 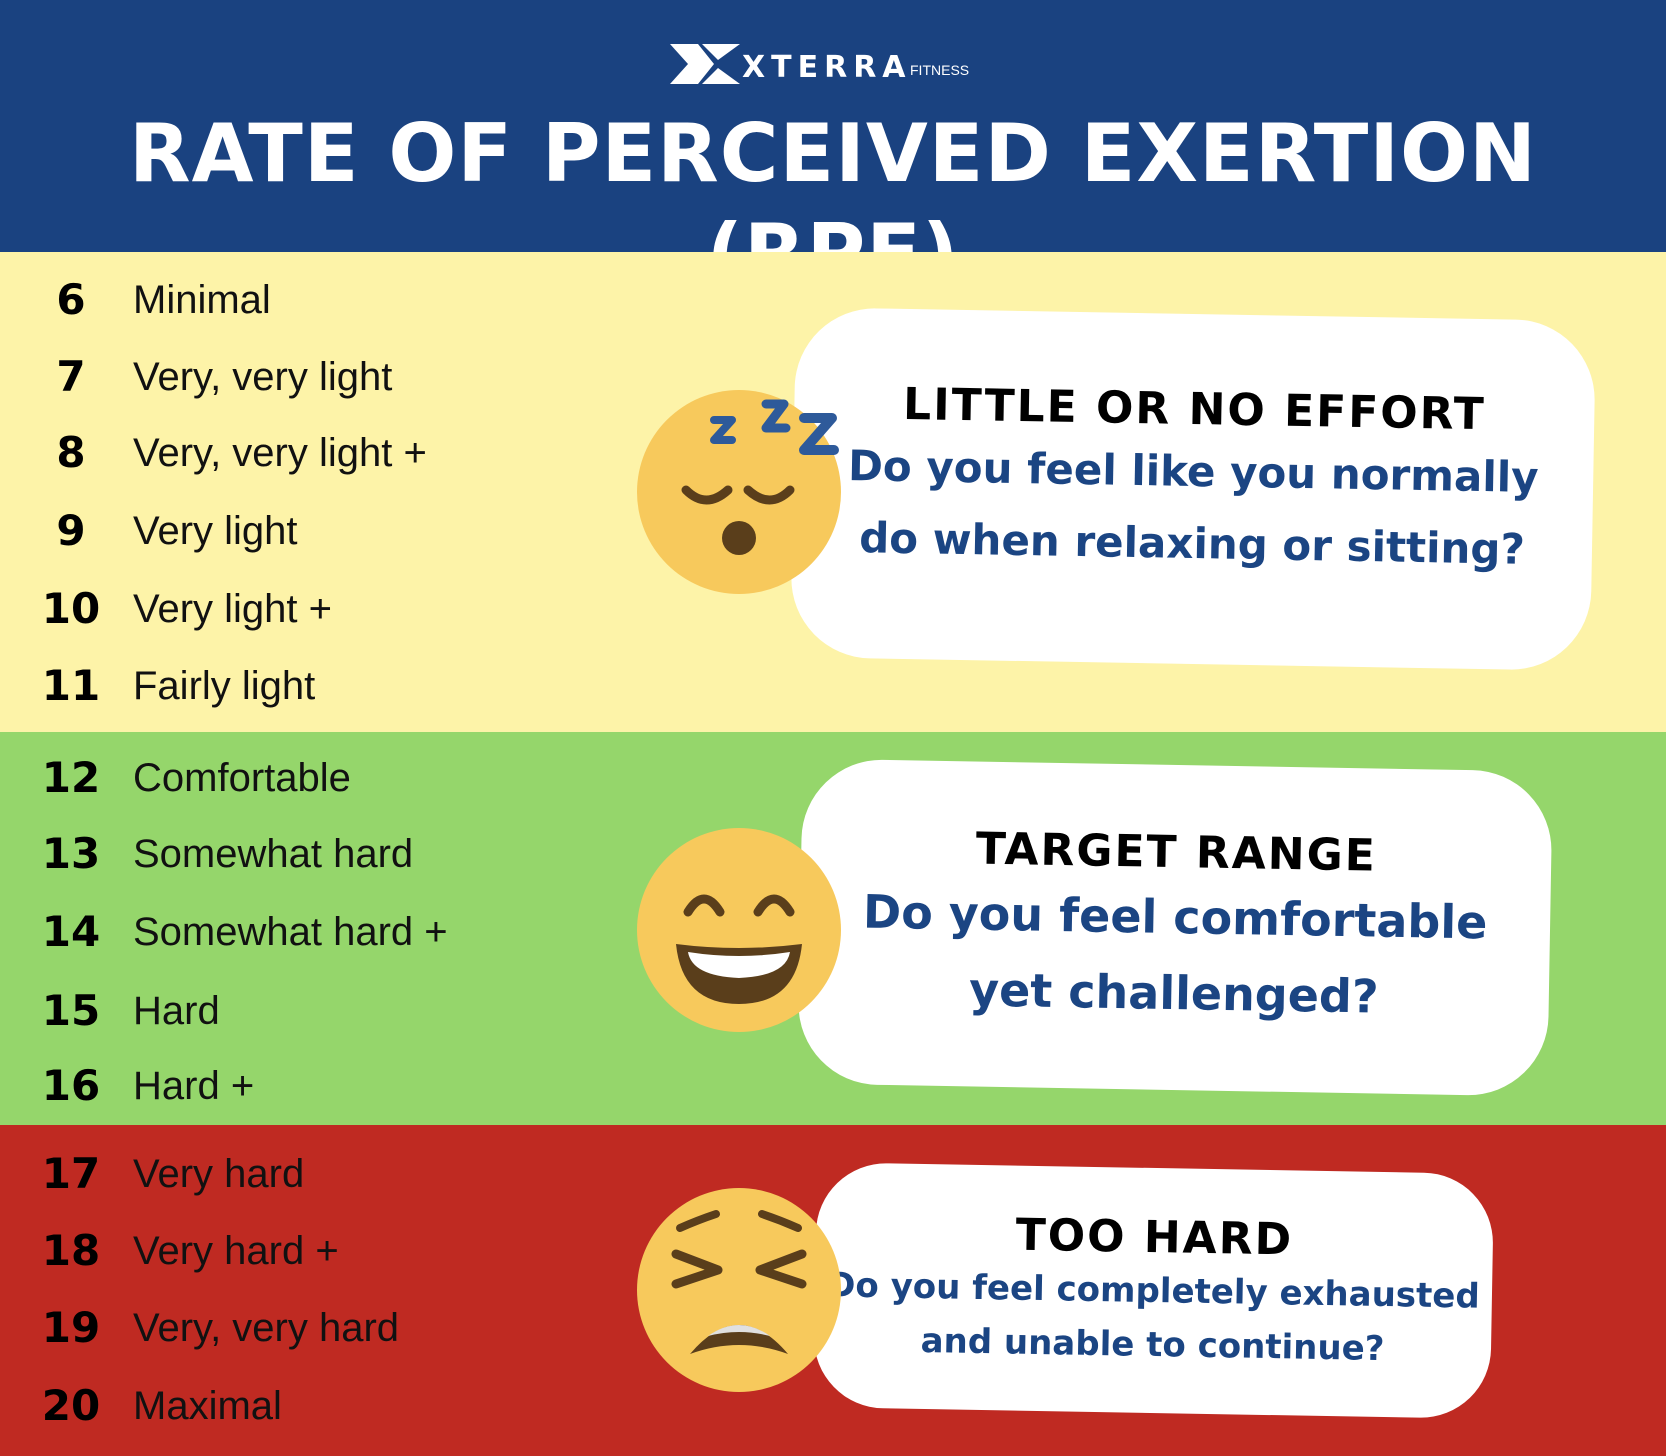 I want to click on scale-value: 7, so click(x=71, y=376).